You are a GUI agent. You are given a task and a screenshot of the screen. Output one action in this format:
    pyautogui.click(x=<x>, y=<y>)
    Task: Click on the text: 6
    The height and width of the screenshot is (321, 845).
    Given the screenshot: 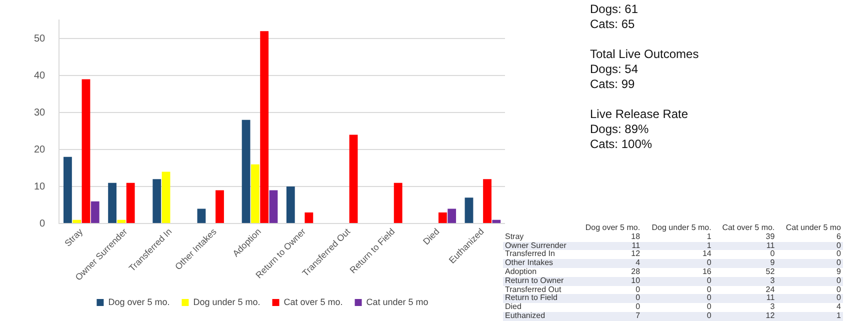 What is the action you would take?
    pyautogui.click(x=838, y=236)
    